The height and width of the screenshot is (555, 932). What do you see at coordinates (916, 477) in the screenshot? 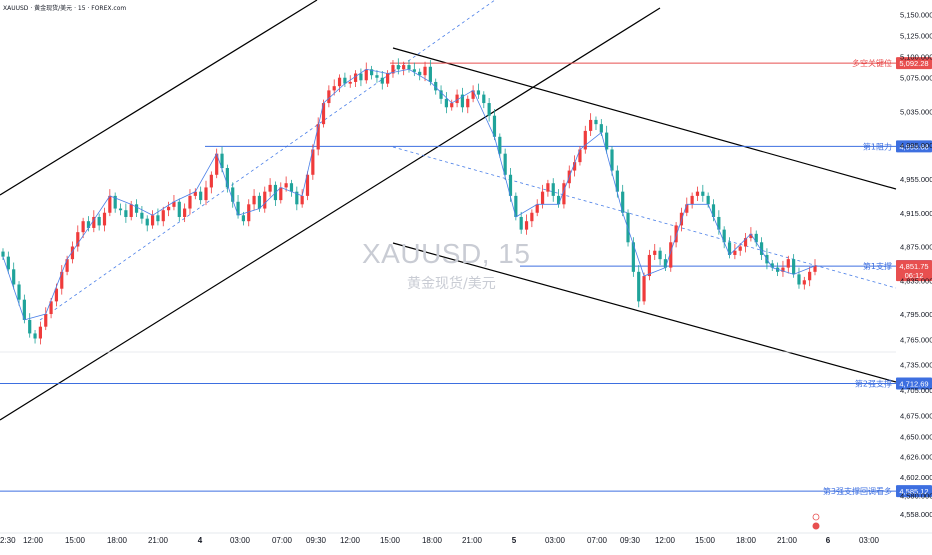
I see `y-tick-label: 4,602.000` at bounding box center [916, 477].